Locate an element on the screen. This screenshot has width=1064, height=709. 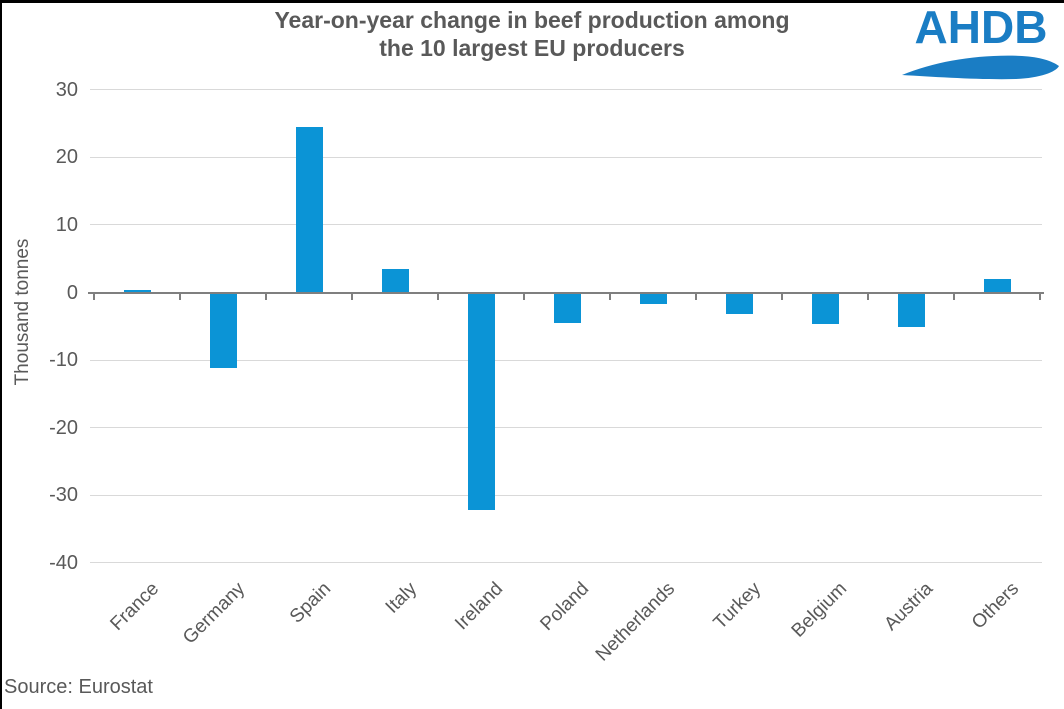
source-note: Source: Eurostat is located at coordinates (78, 687).